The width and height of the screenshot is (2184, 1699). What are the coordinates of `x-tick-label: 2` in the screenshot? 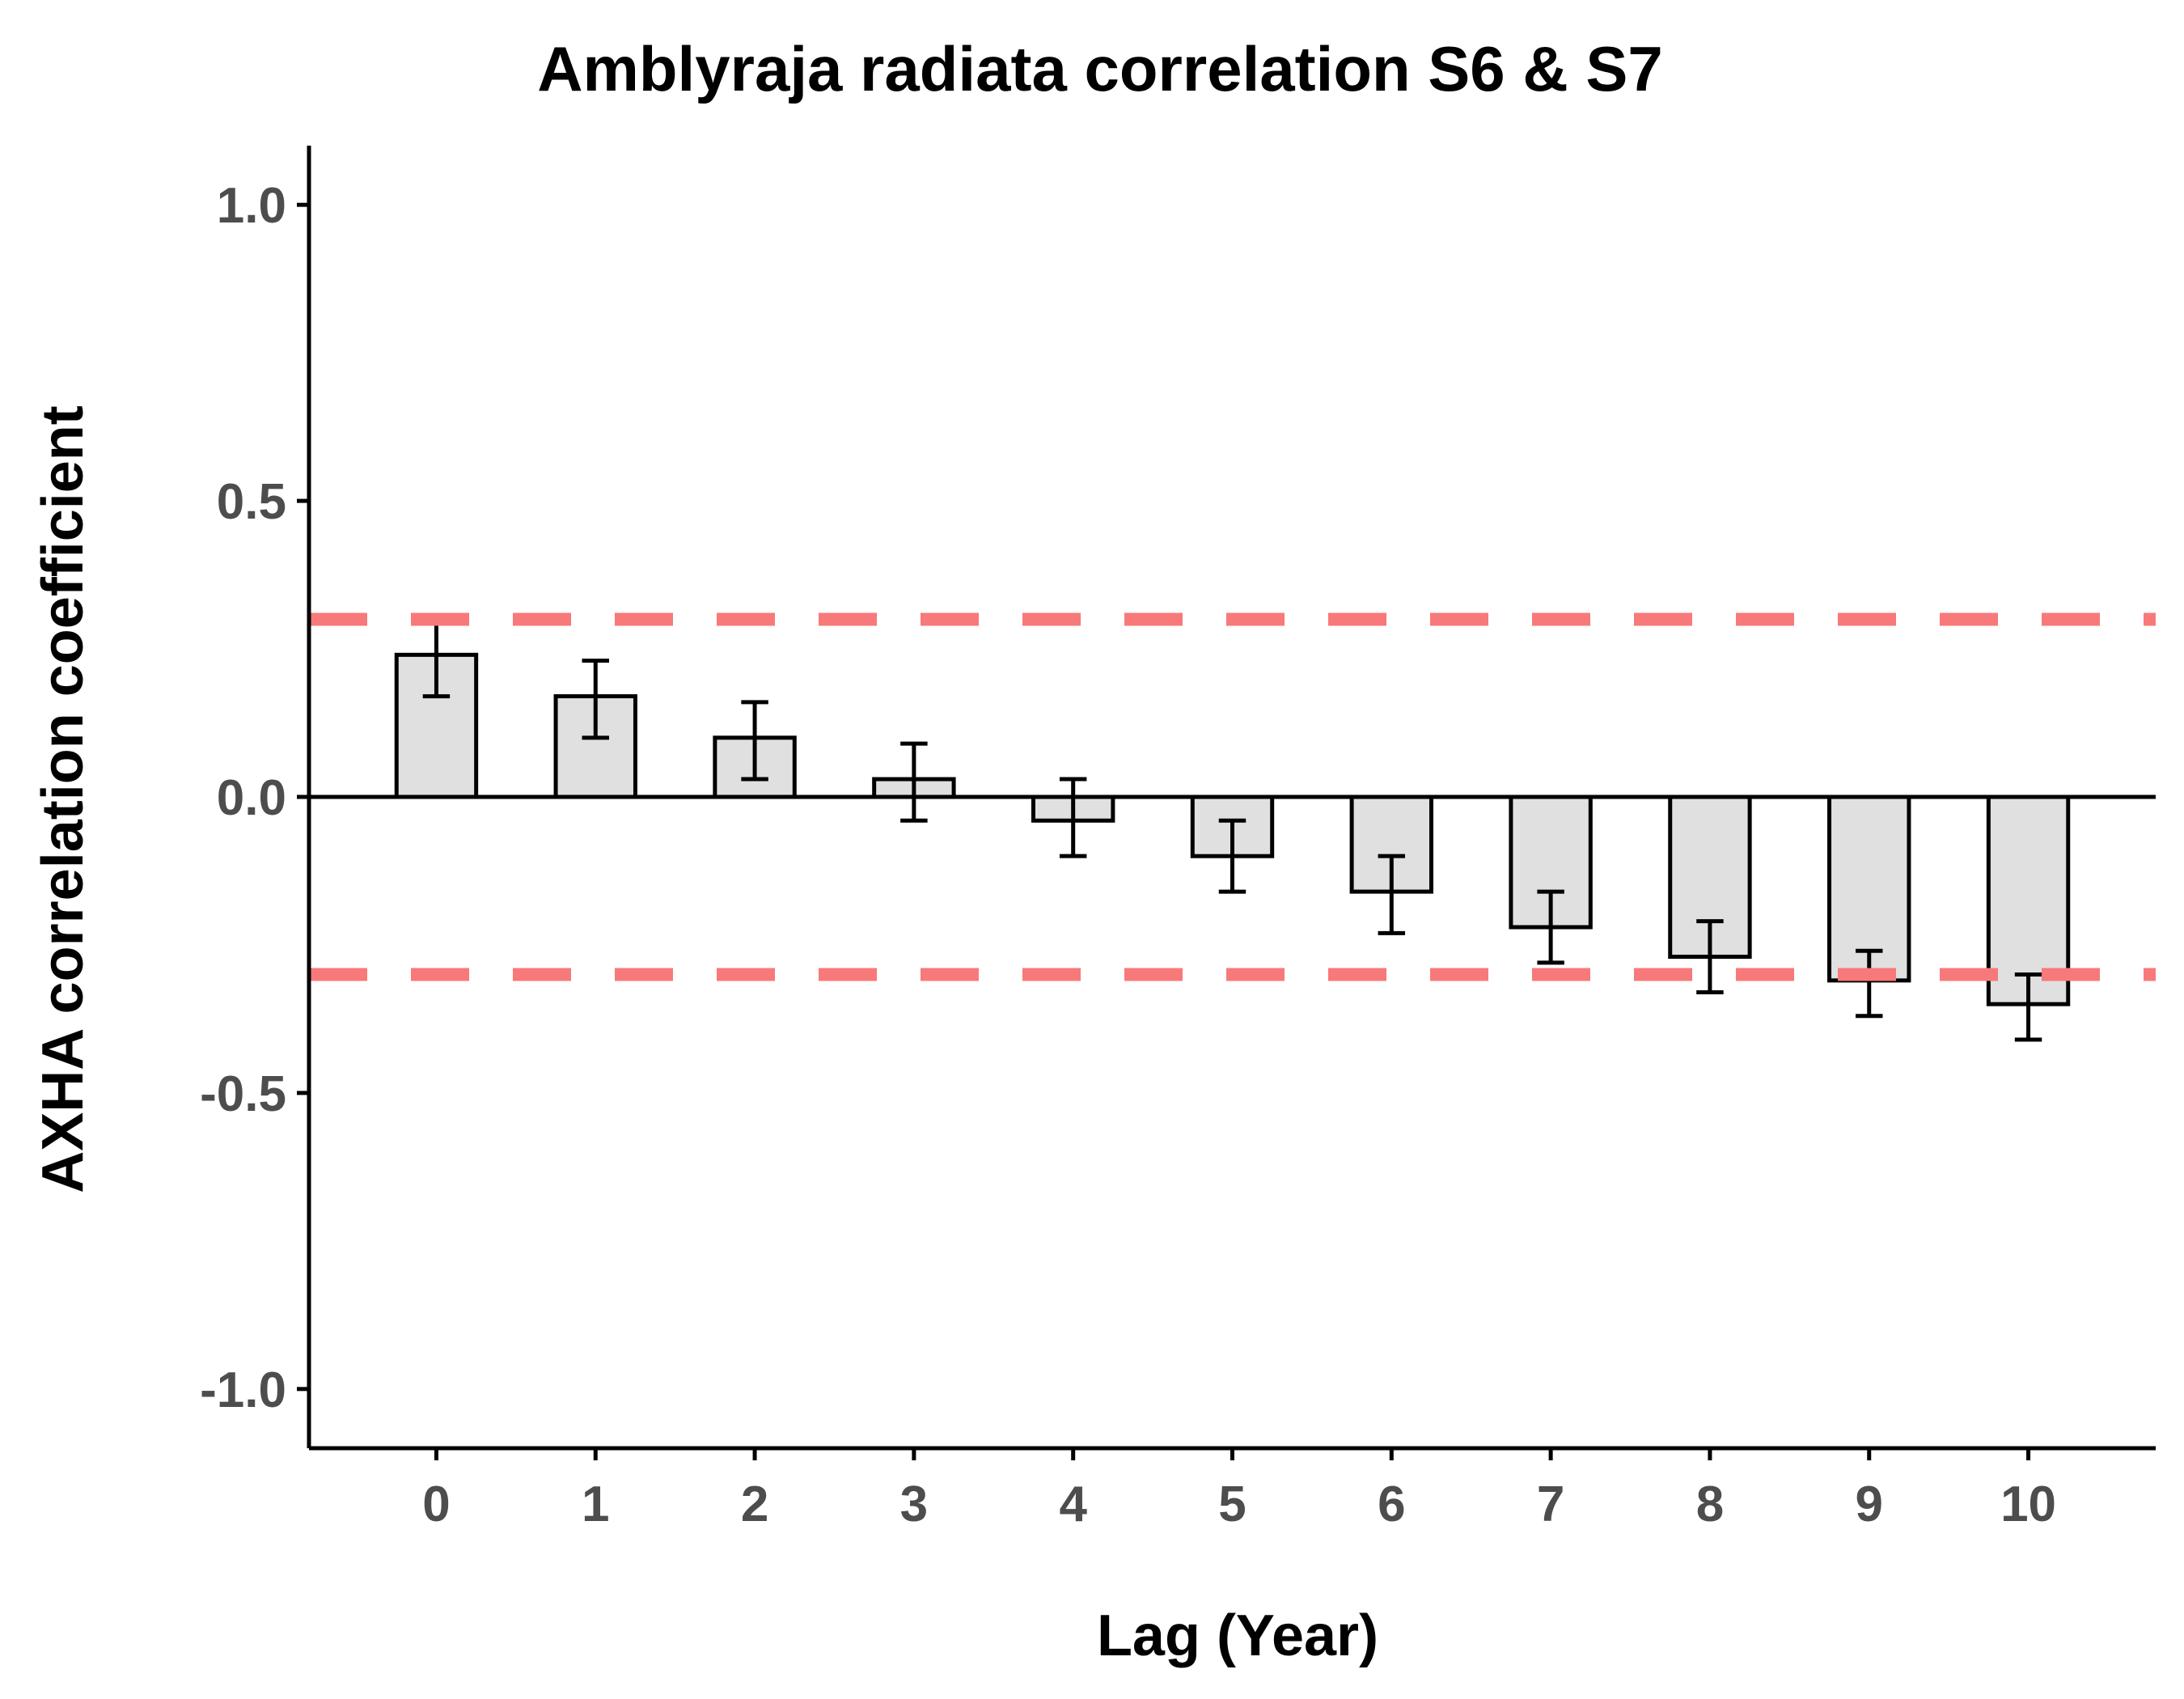 It's located at (754, 1504).